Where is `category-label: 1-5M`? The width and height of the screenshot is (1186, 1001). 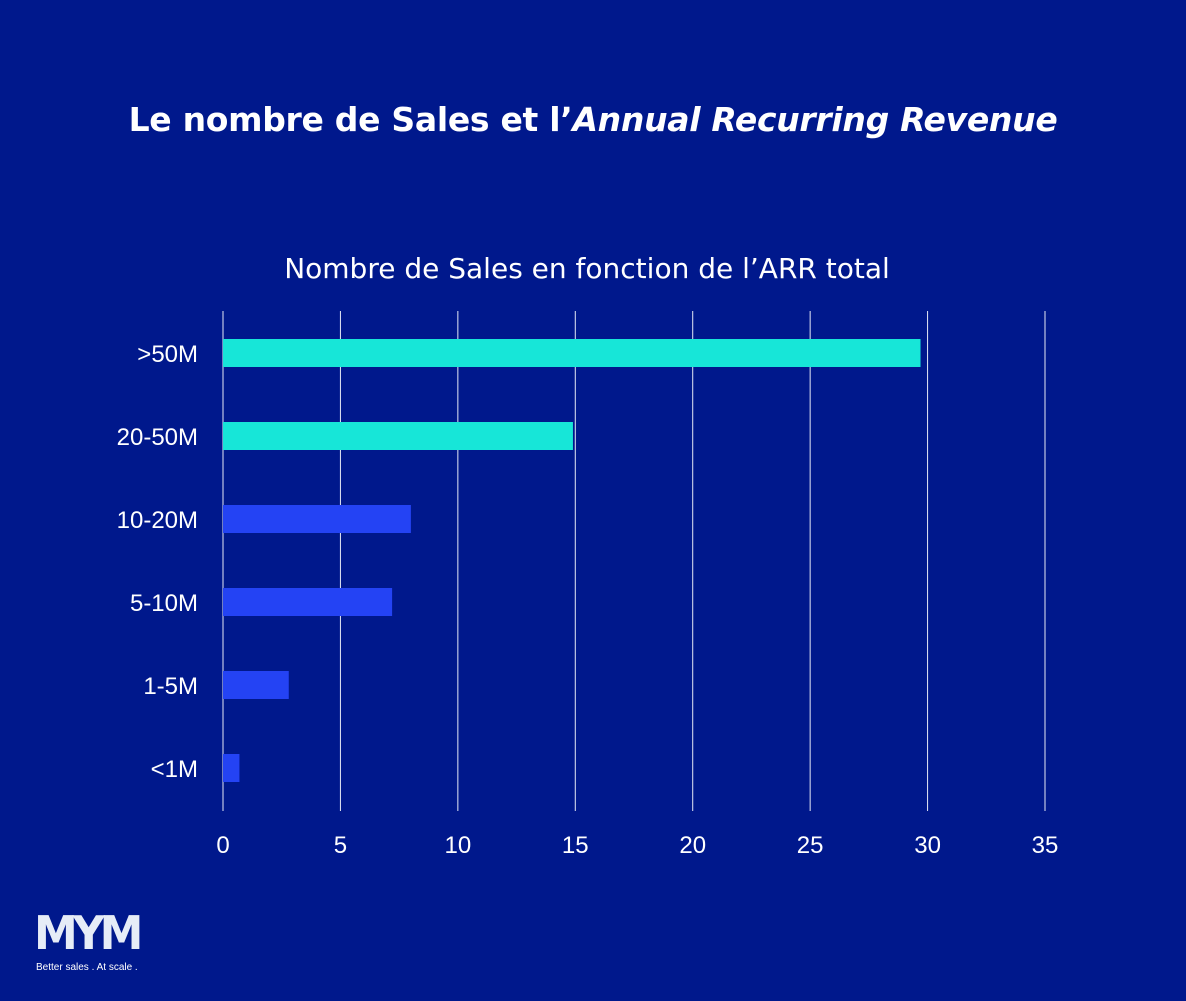 category-label: 1-5M is located at coordinates (170, 686).